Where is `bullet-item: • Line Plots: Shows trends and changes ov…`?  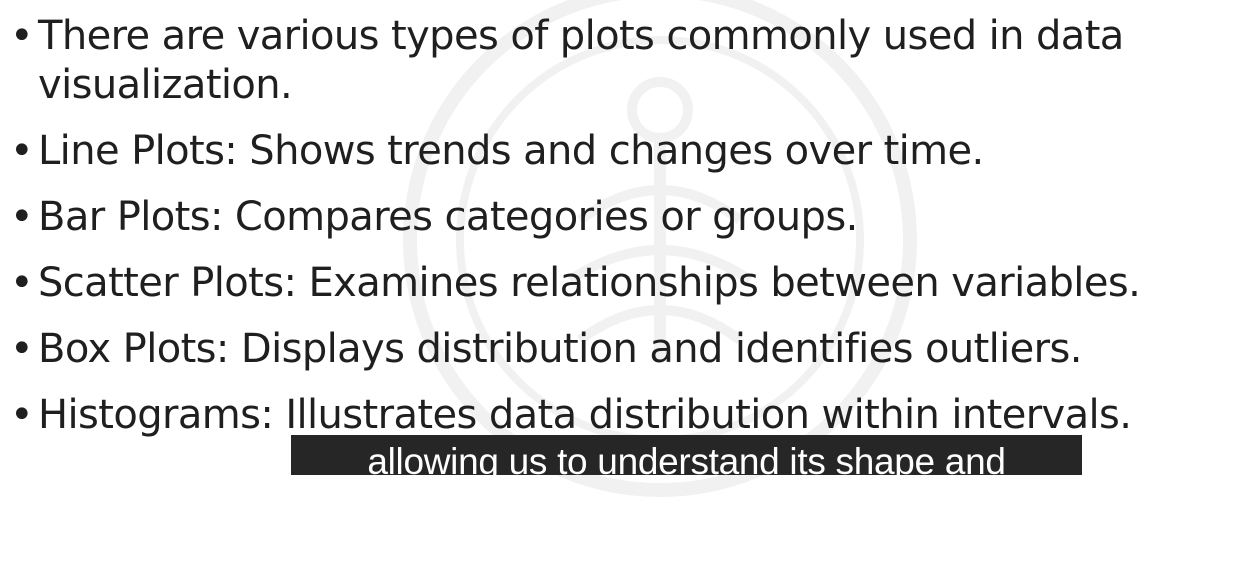
bullet-item: • Line Plots: Shows trends and changes ov… is located at coordinates (618, 151).